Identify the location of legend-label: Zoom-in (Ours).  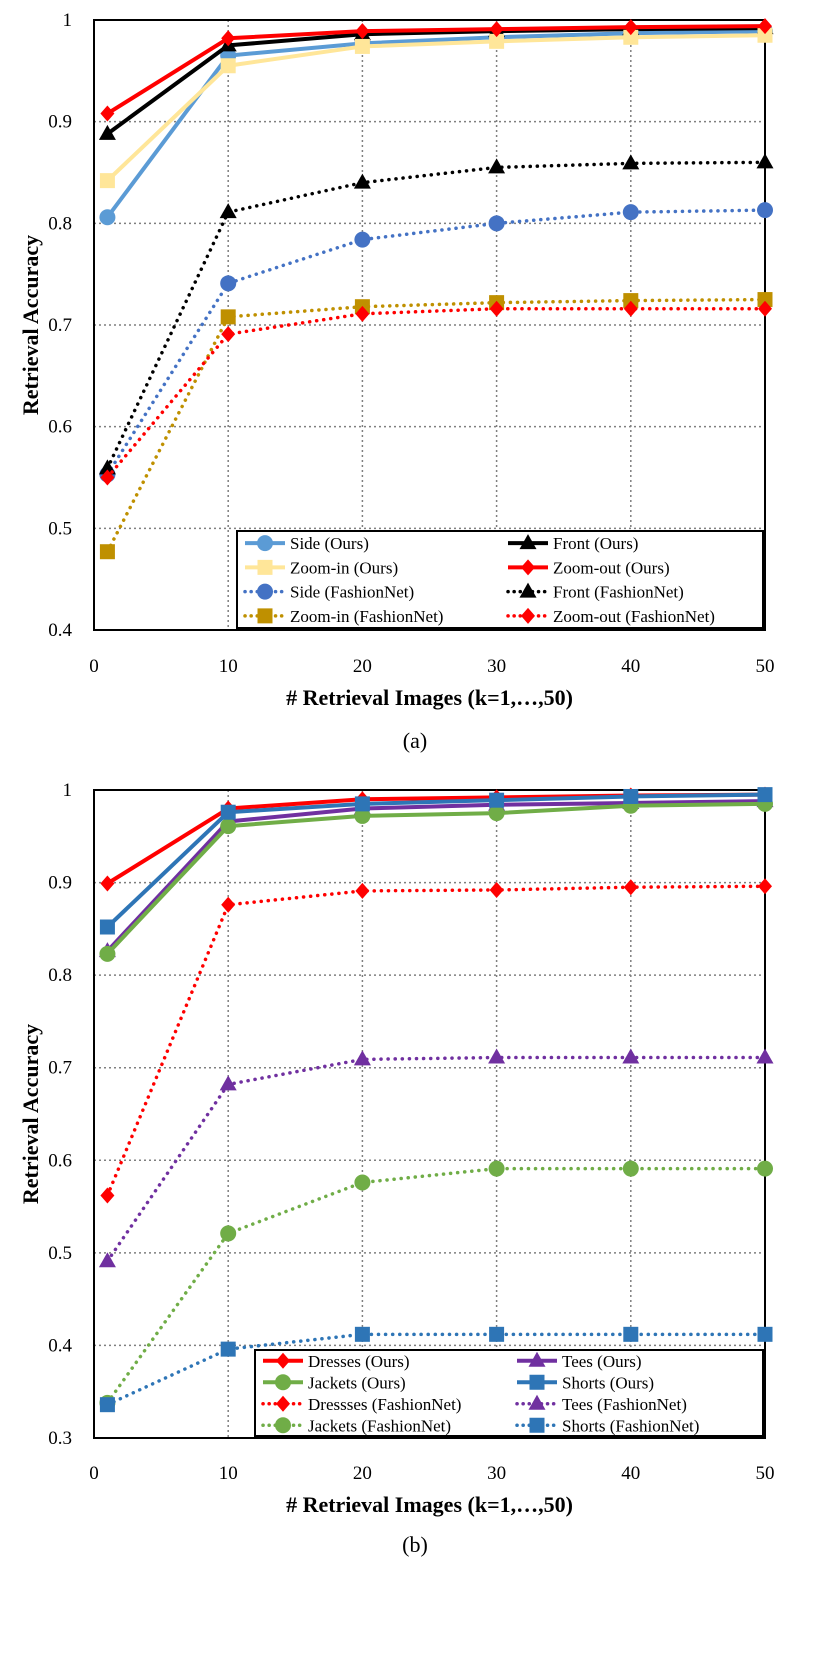
(344, 567).